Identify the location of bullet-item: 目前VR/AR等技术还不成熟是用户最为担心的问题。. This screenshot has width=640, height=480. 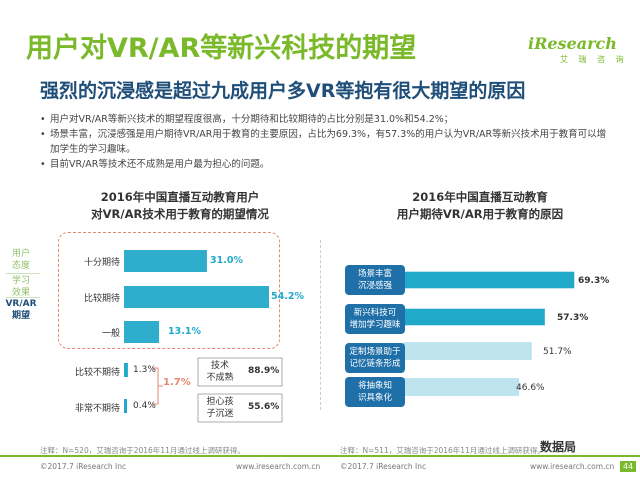
(327, 164).